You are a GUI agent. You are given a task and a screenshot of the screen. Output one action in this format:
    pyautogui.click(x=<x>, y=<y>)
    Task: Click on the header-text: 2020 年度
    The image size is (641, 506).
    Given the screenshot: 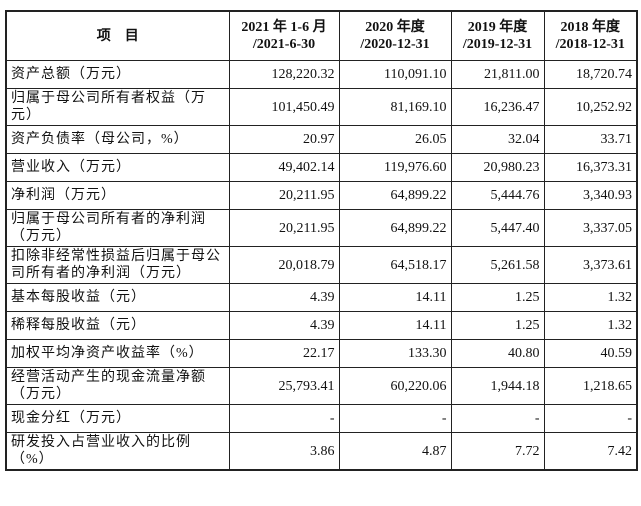 What is the action you would take?
    pyautogui.click(x=395, y=27)
    